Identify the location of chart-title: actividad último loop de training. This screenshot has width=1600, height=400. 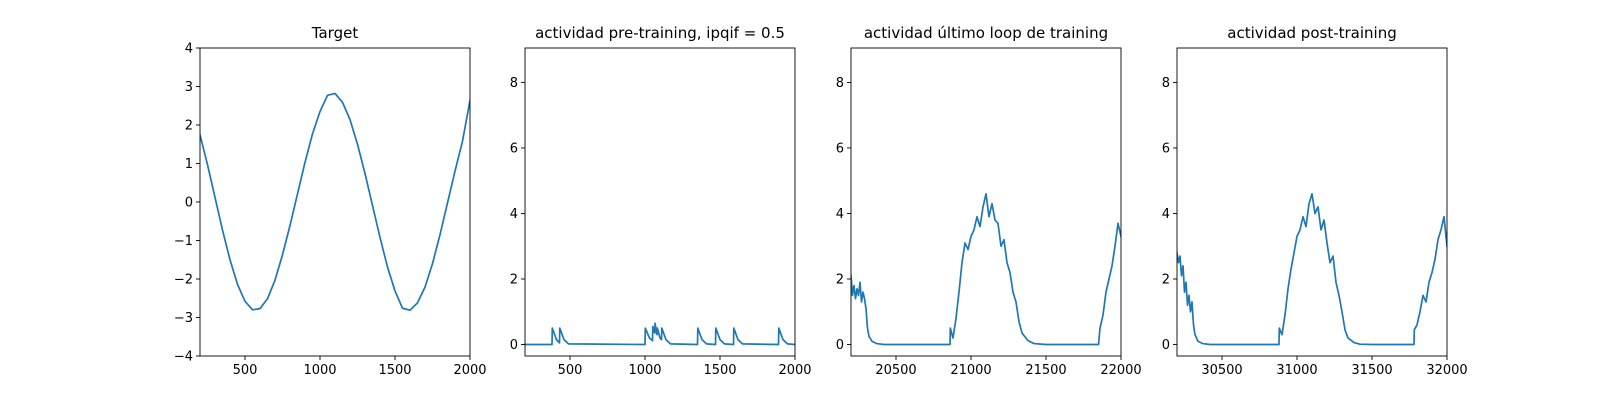
(986, 33).